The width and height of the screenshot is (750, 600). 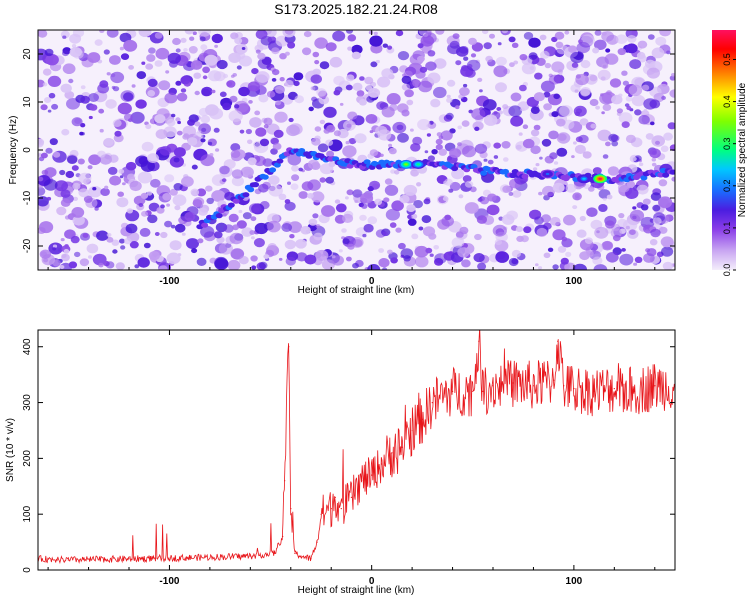 I want to click on y-tick-label: 300, so click(x=27, y=402).